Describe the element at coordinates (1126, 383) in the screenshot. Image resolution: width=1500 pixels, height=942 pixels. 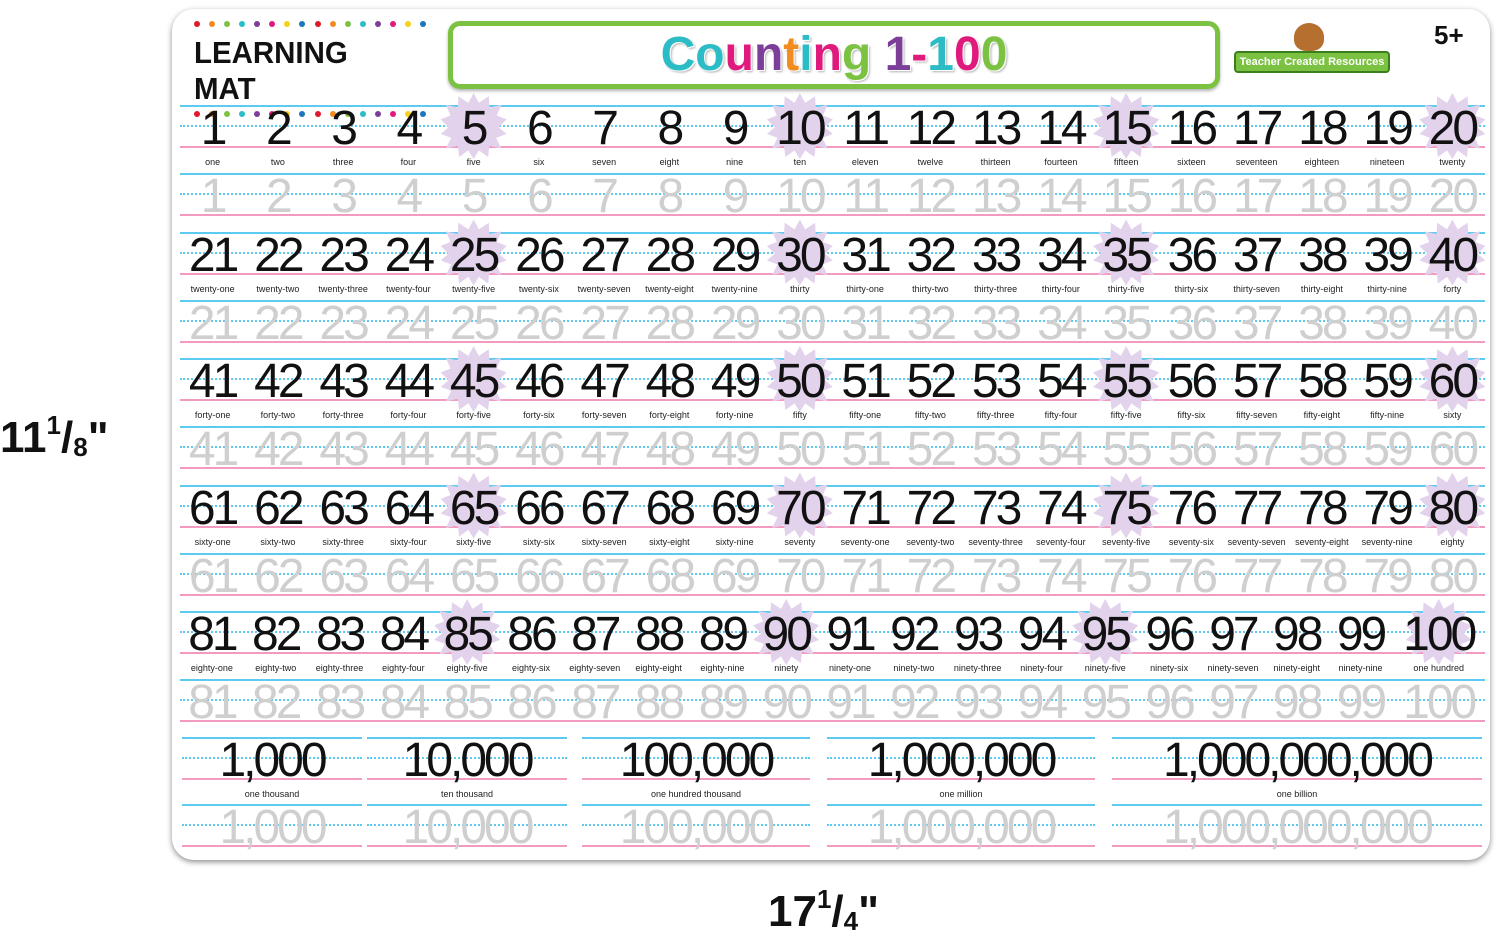
I see `number-cell: 55 fifty-five` at that location.